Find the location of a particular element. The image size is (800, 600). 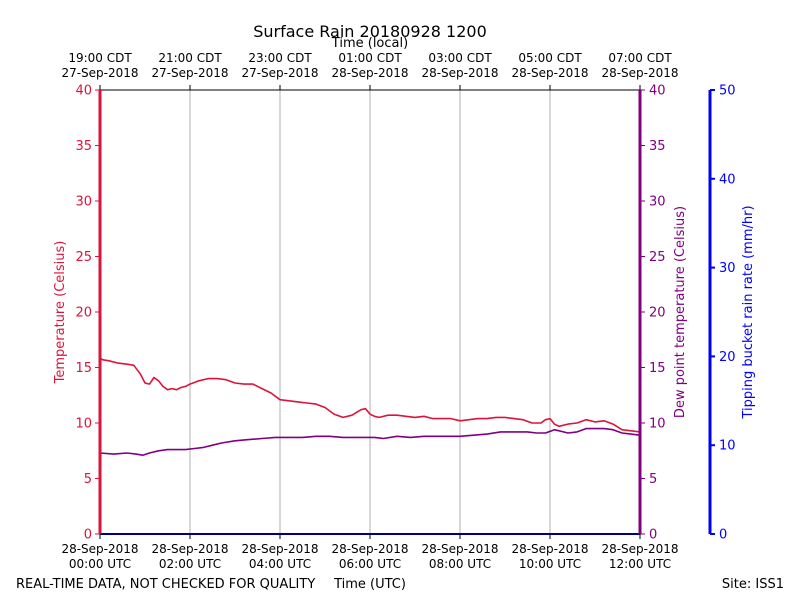

utc-tick-time-label: 02:00 UTC is located at coordinates (190, 564).